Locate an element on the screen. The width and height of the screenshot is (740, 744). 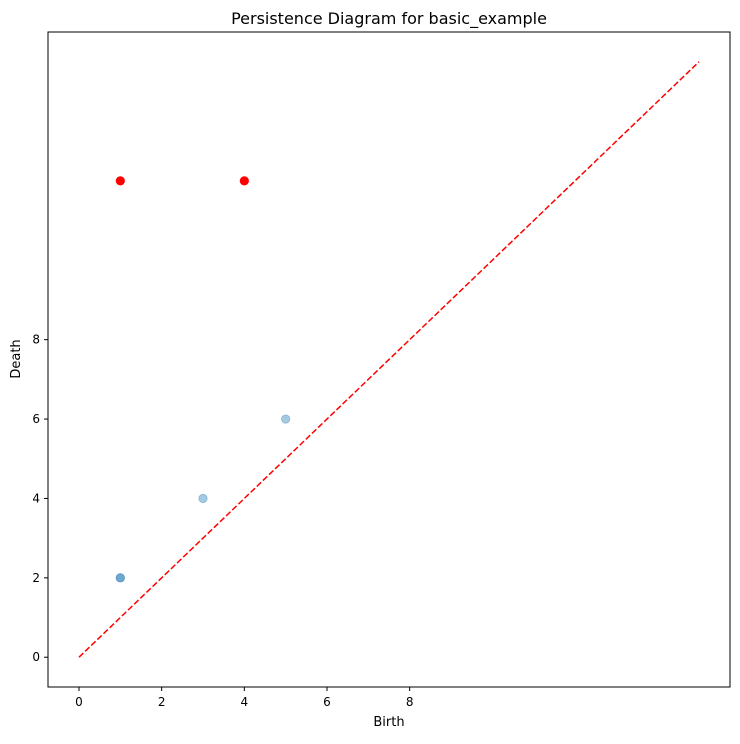
y-tick-label-4: 4 is located at coordinates (36, 498).